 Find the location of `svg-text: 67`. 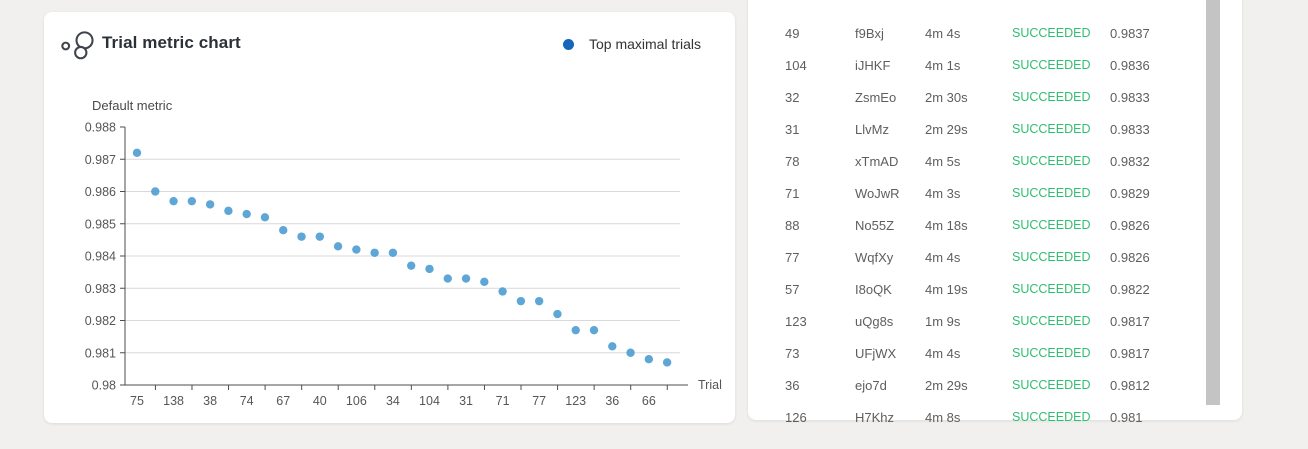

svg-text: 67 is located at coordinates (283, 401).